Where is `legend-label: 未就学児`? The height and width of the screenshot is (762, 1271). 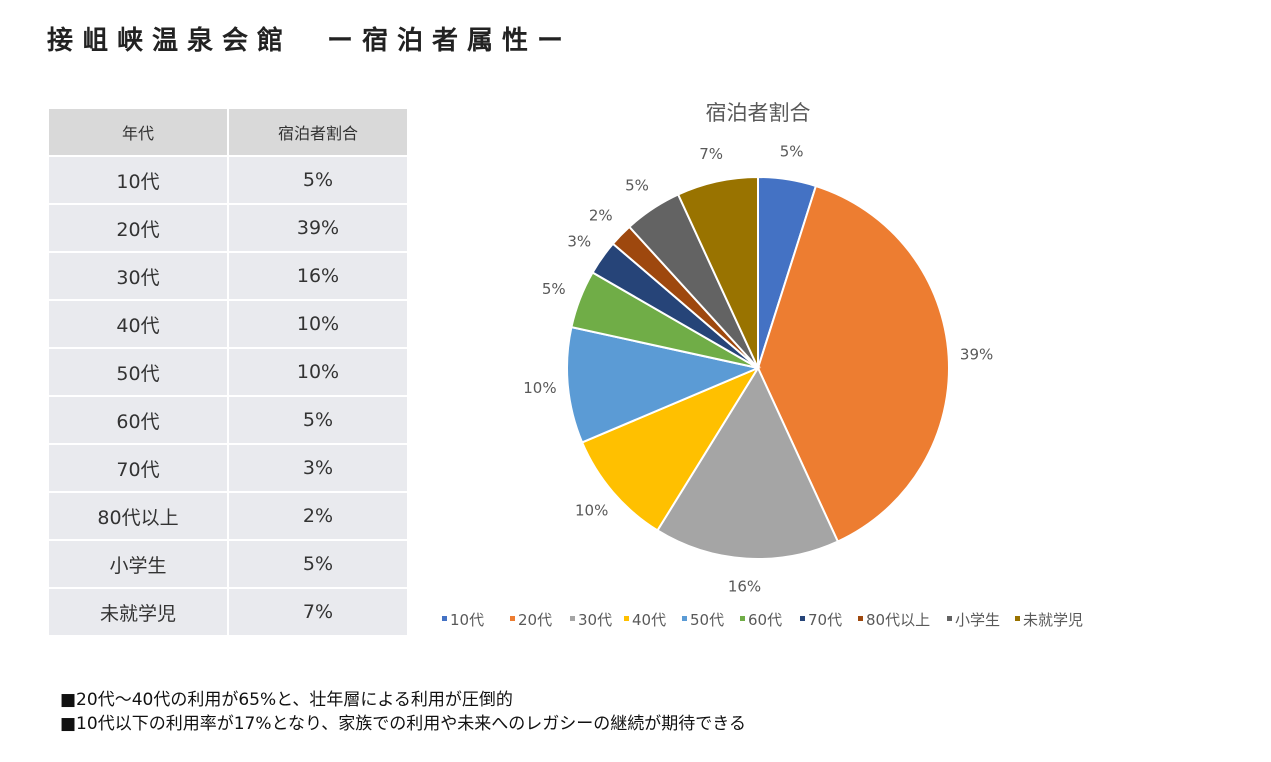 legend-label: 未就学児 is located at coordinates (1053, 620).